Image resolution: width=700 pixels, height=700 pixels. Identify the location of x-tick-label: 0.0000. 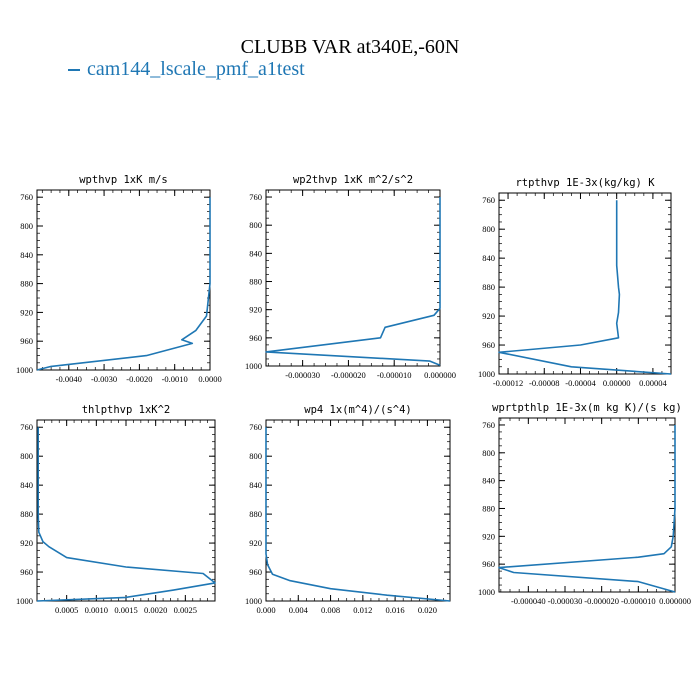
(209, 379).